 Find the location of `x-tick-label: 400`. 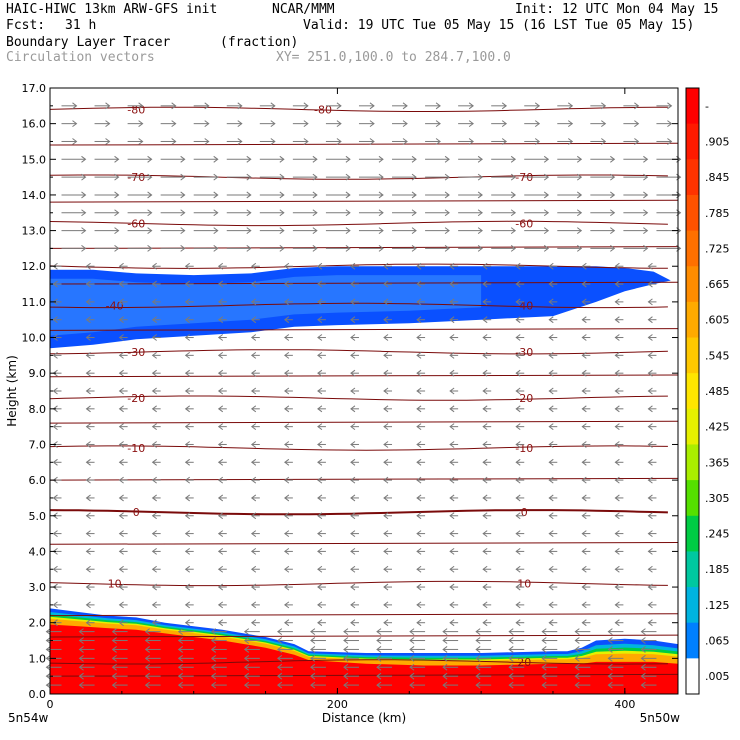

x-tick-label: 400 is located at coordinates (624, 704).